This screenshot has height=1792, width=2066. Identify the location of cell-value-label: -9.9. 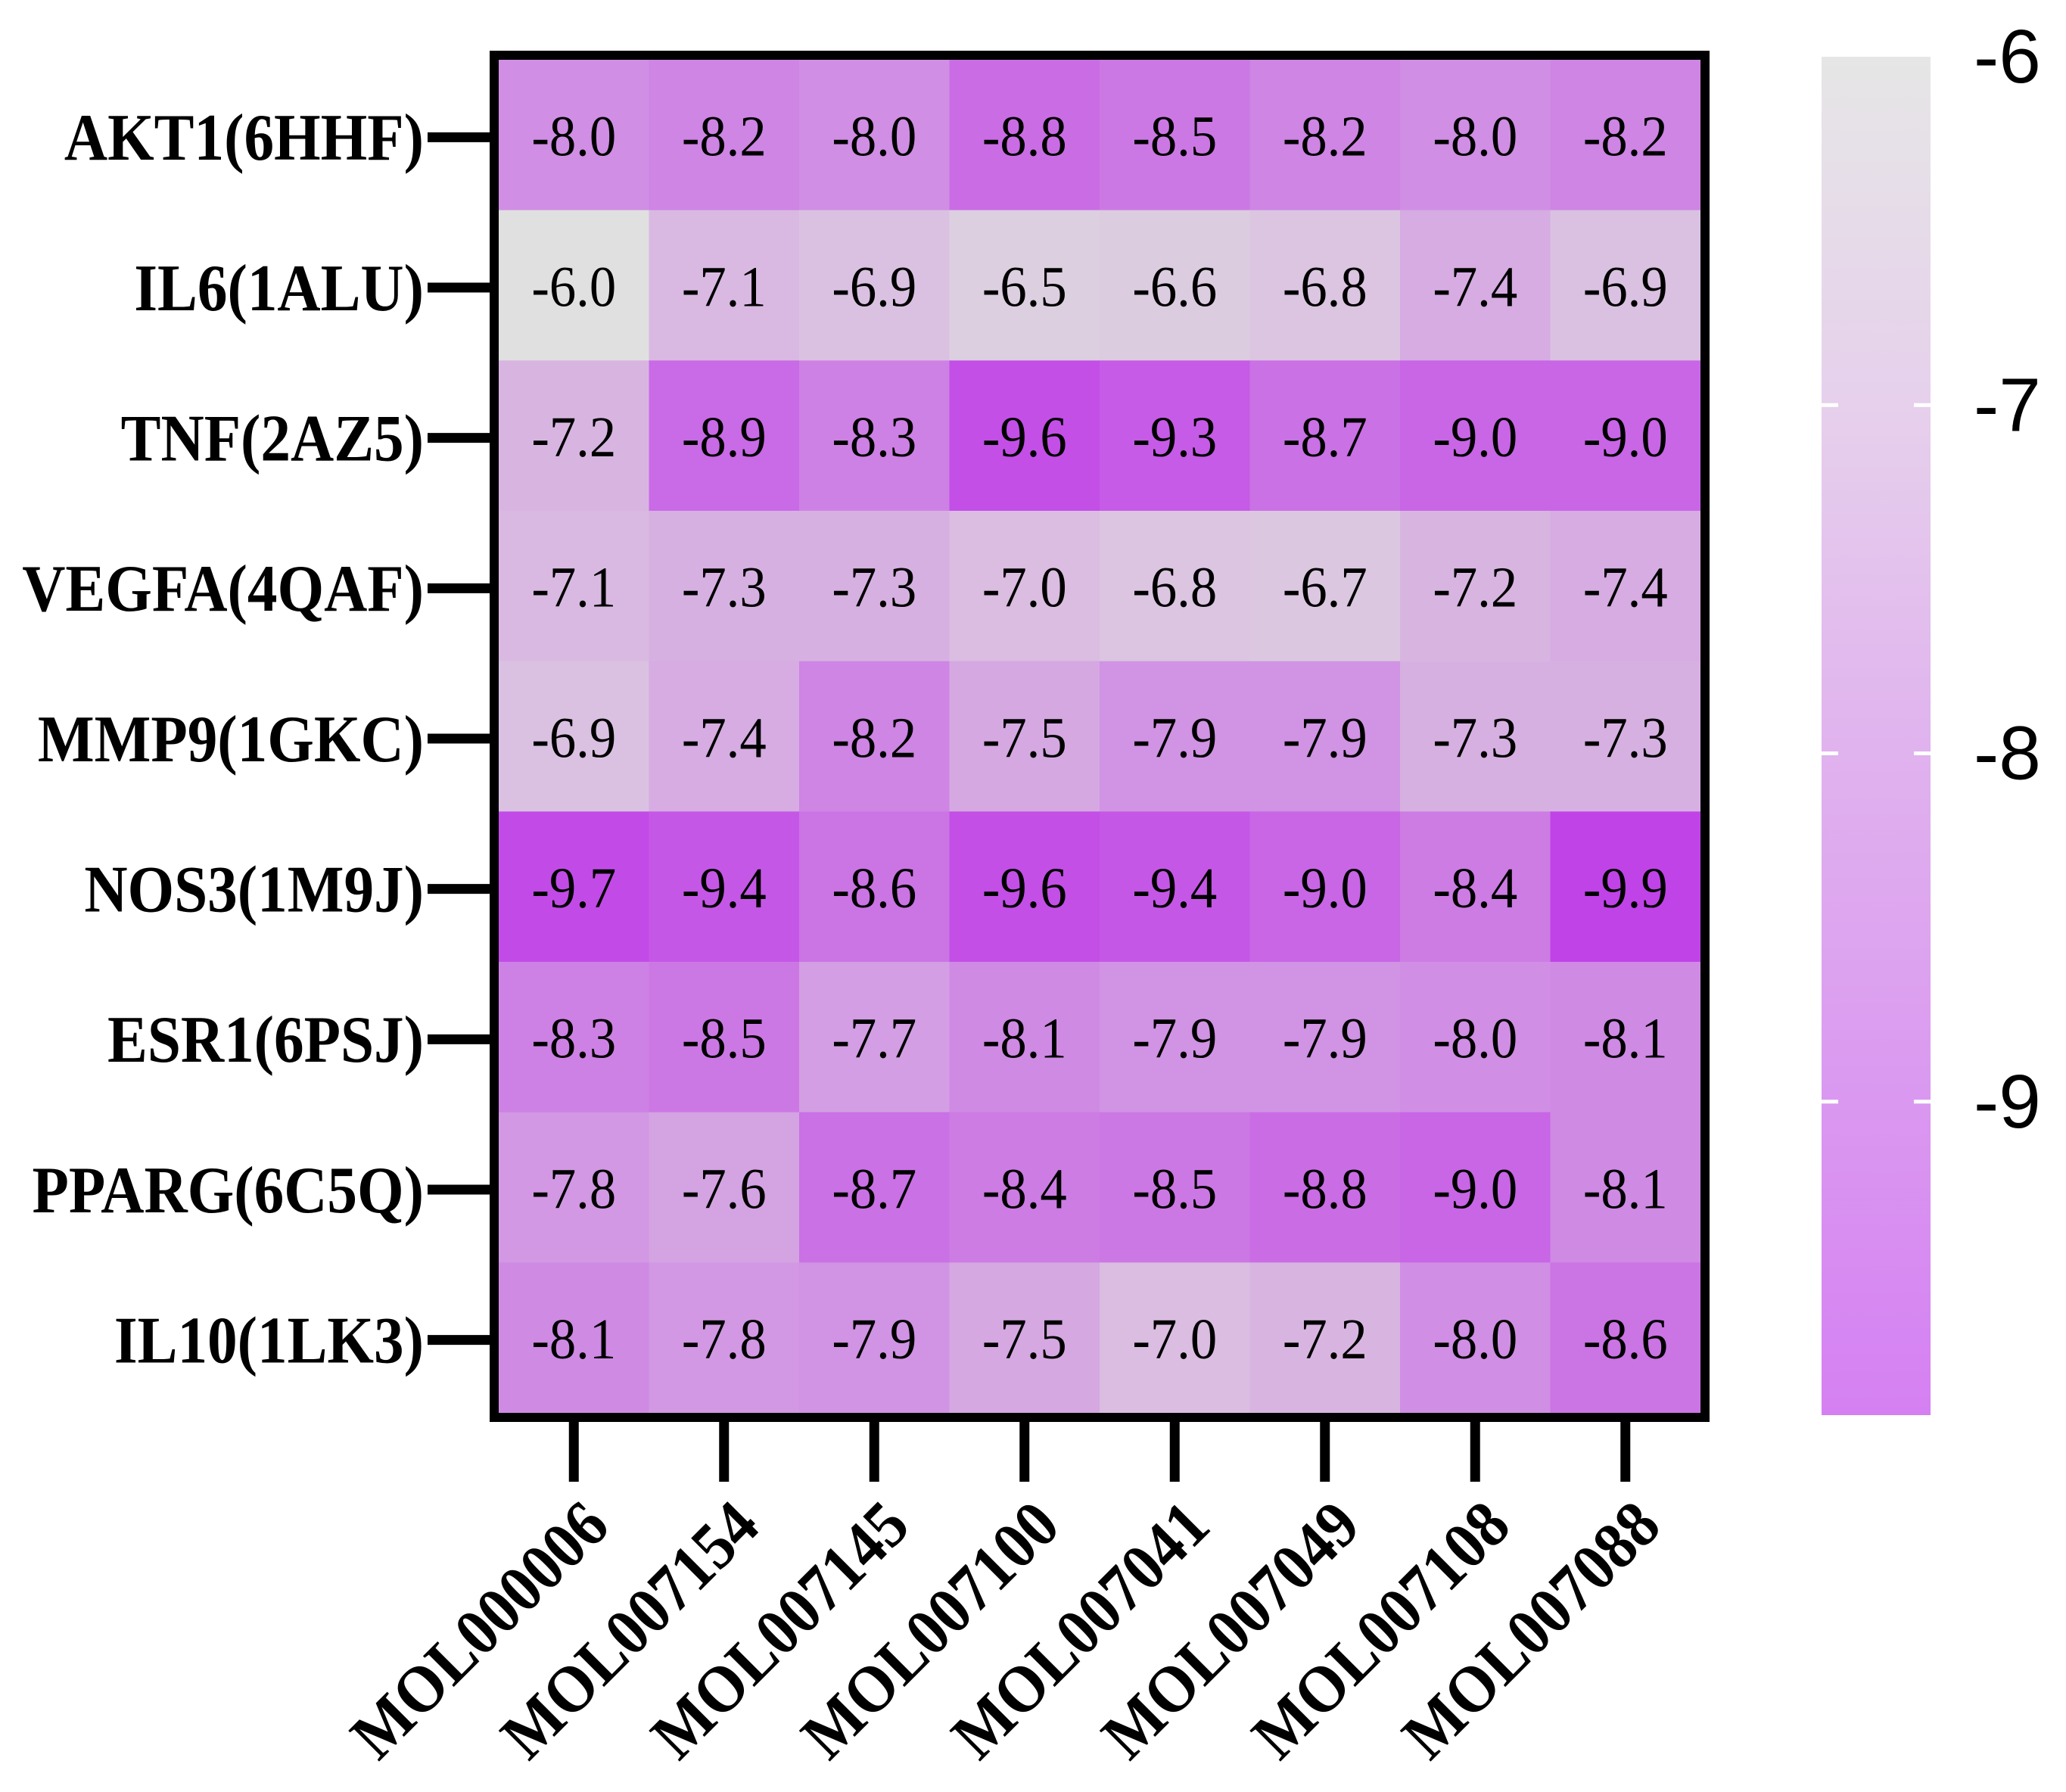
(1625, 889).